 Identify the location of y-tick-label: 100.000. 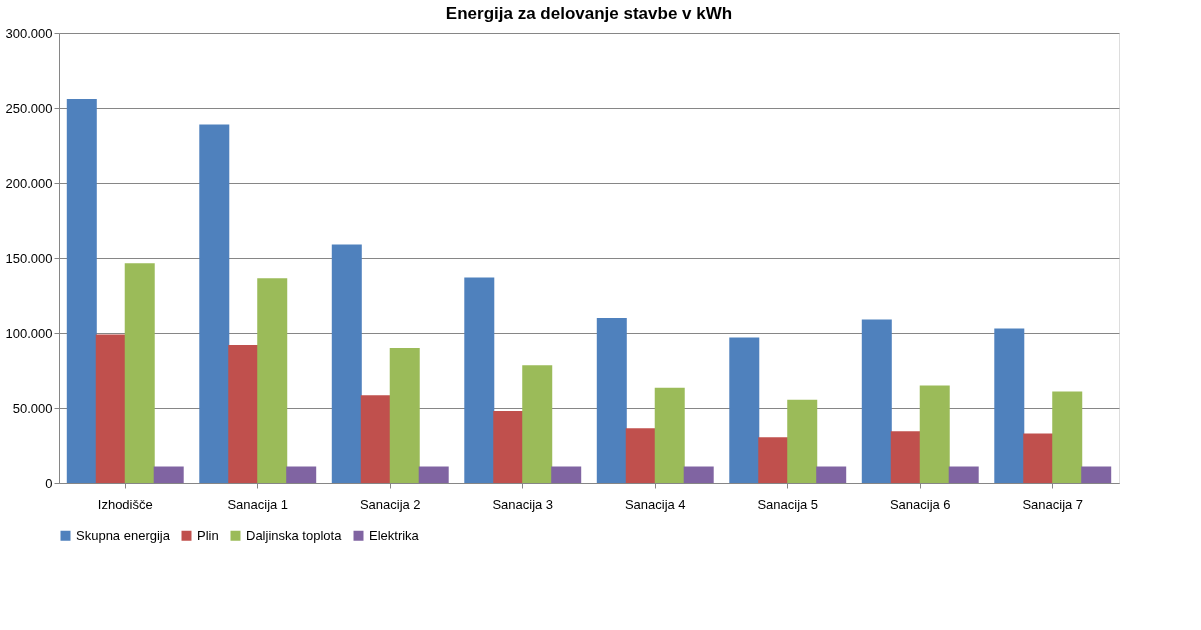
(29, 333).